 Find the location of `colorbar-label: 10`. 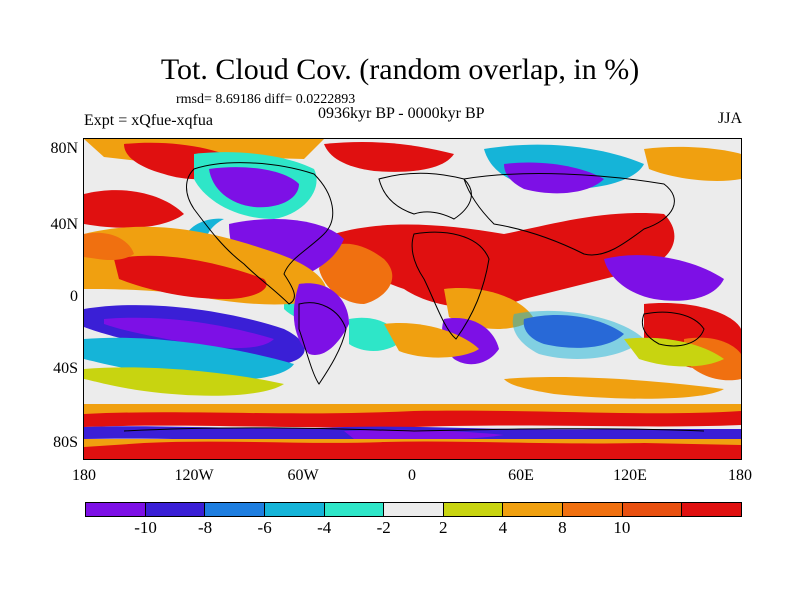

colorbar-label: 10 is located at coordinates (622, 527).